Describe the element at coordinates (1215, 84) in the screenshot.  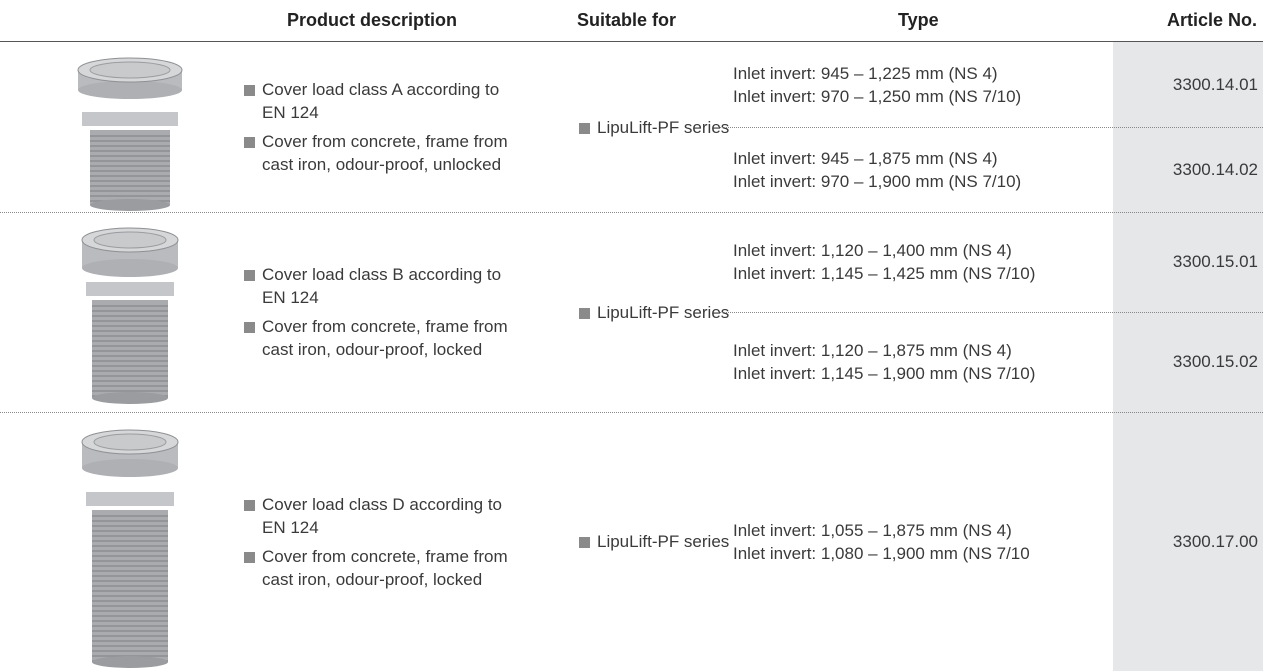
I see `article-cell: 3300.14.01` at that location.